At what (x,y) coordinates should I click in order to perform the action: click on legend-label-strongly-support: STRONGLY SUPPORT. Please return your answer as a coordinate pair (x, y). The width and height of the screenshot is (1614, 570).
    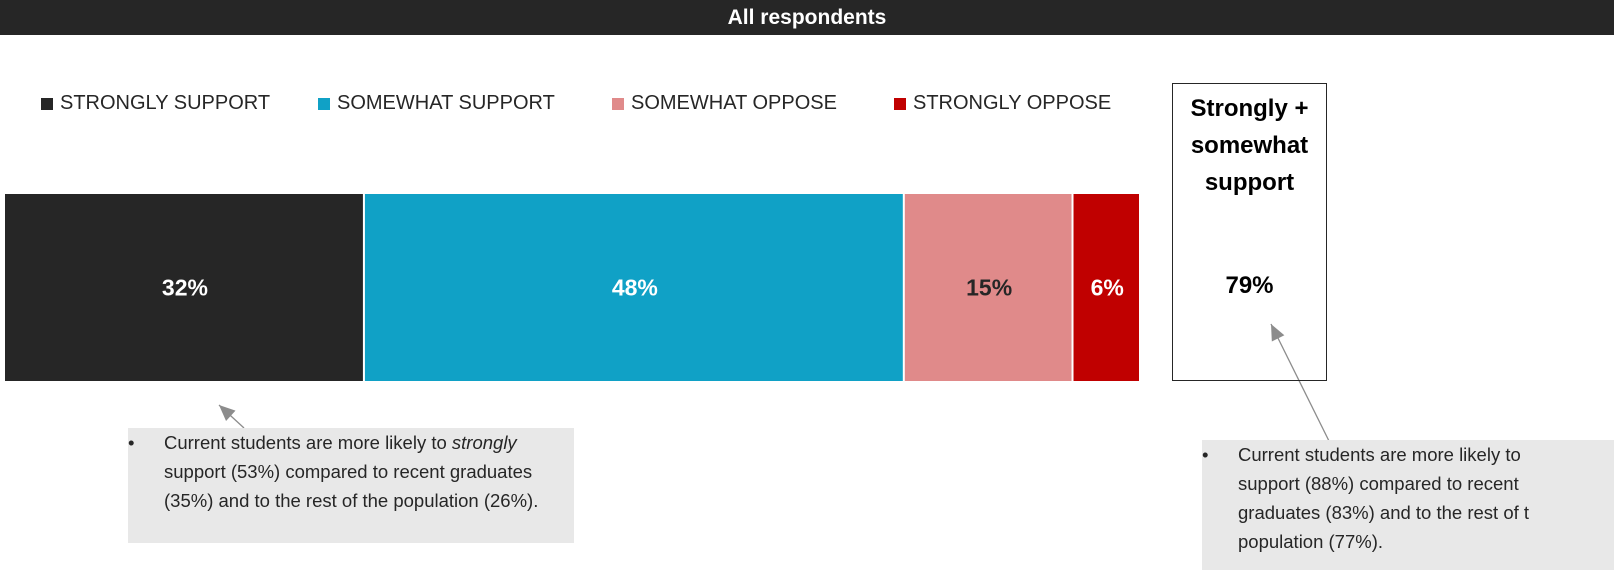
    Looking at the image, I should click on (165, 103).